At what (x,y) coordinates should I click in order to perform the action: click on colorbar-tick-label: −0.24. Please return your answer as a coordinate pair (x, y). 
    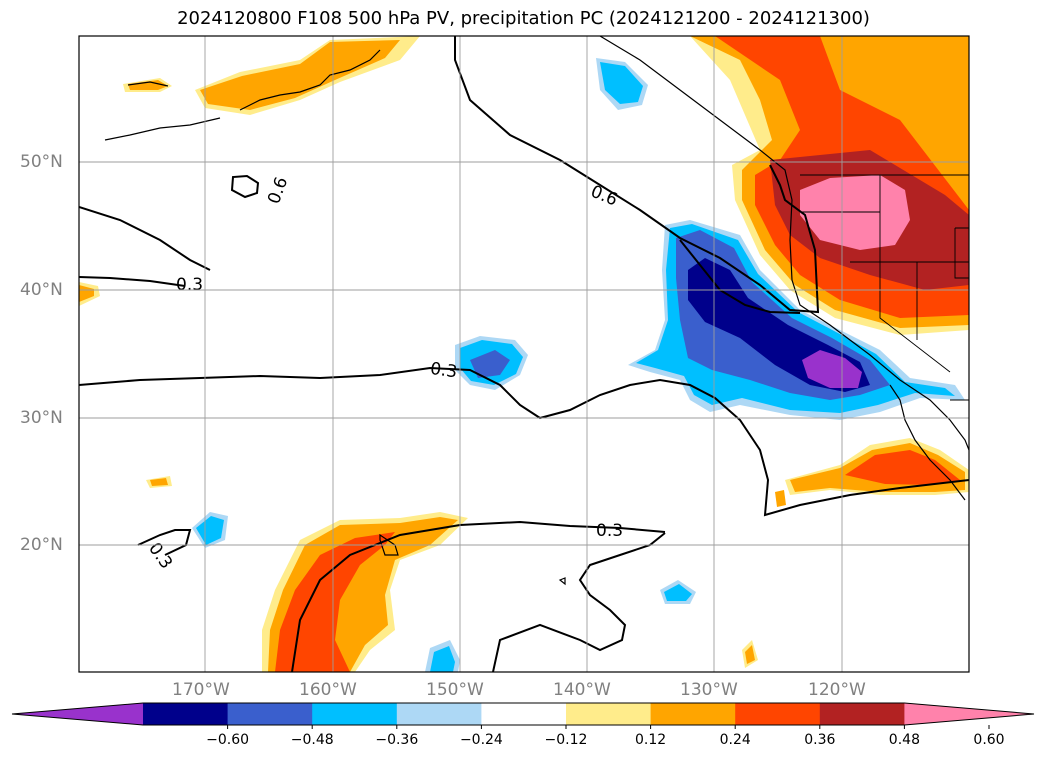
    Looking at the image, I should click on (481, 740).